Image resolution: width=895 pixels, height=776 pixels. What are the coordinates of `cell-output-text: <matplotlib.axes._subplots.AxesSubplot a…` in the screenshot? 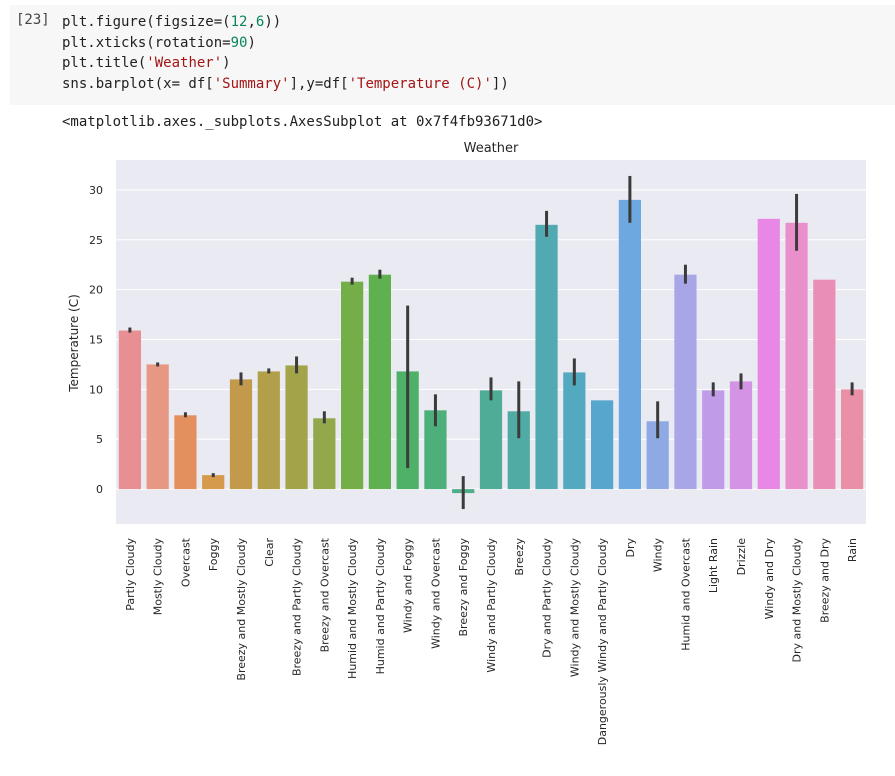 It's located at (302, 122).